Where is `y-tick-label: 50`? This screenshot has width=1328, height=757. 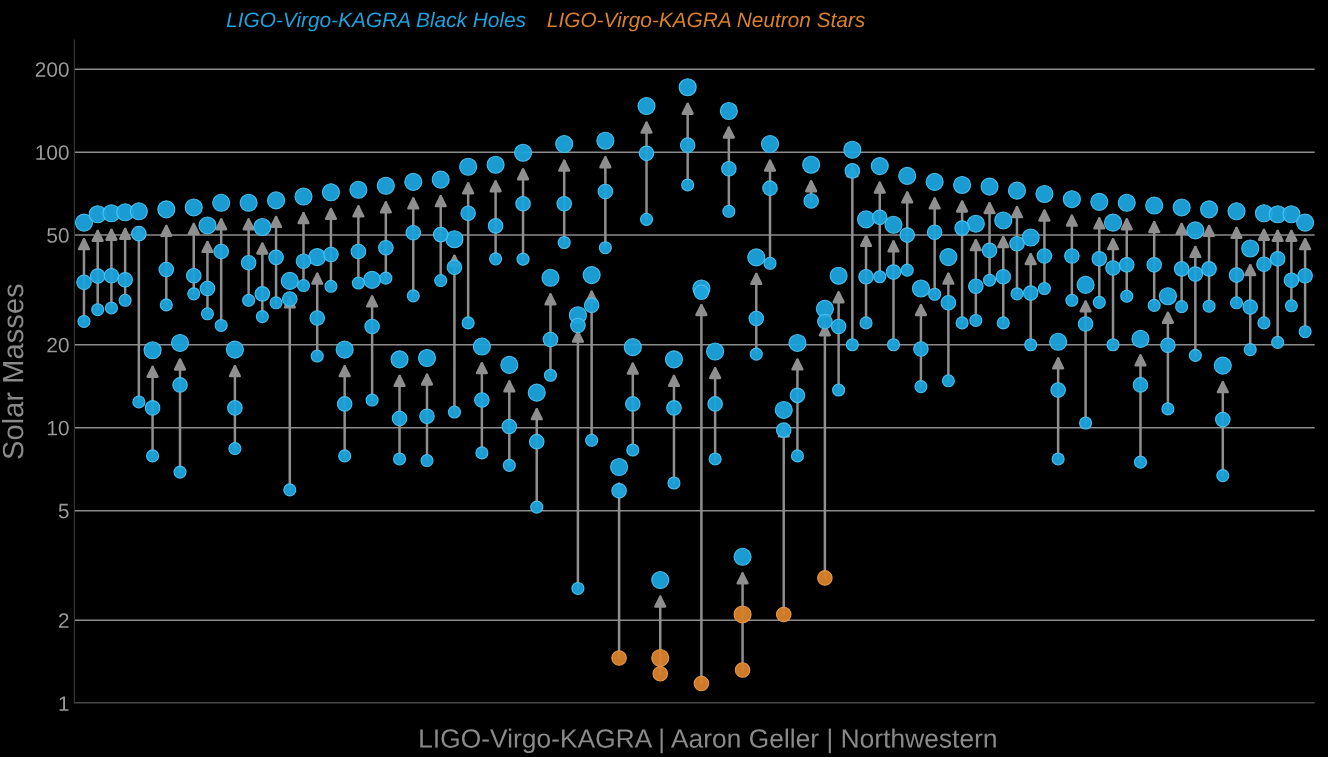 y-tick-label: 50 is located at coordinates (58, 235).